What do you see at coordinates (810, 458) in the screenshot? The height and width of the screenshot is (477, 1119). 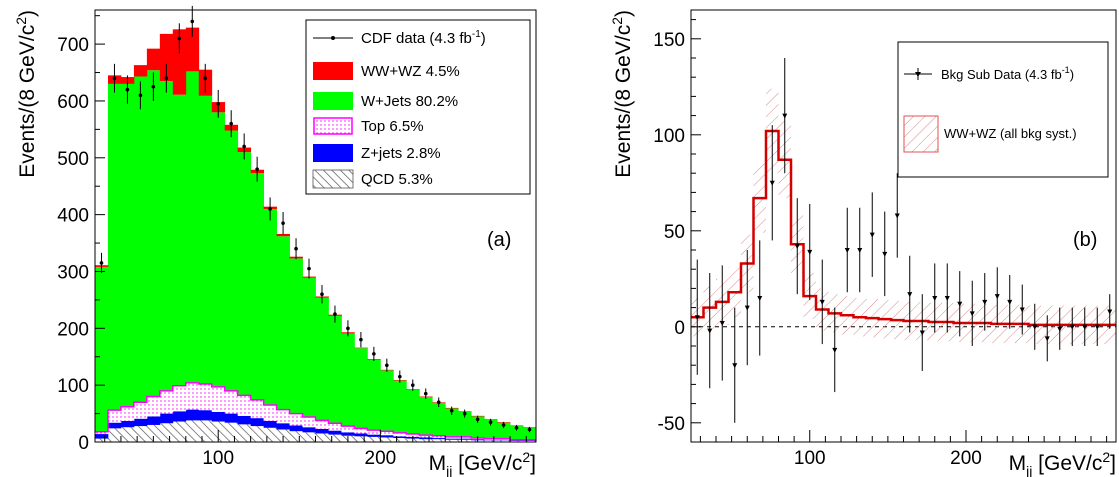 I see `xtick-label-b-100: 100` at bounding box center [810, 458].